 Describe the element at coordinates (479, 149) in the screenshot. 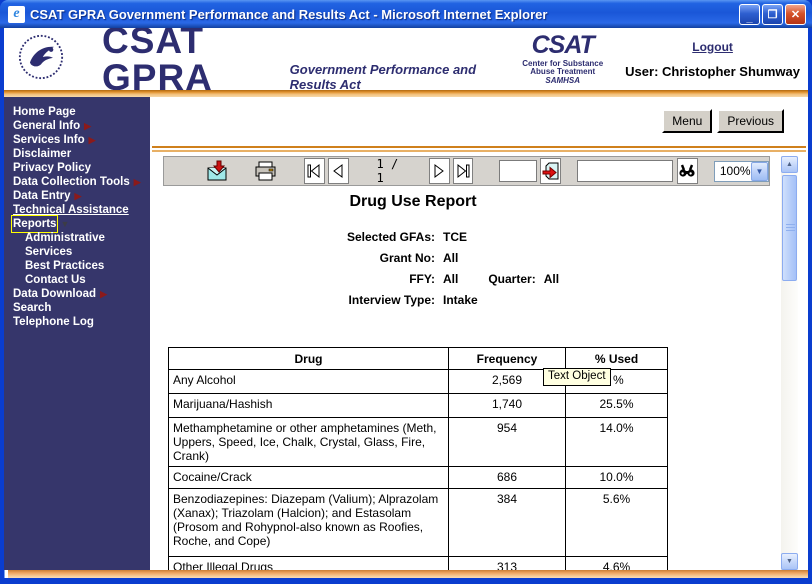

I see `content-divider` at that location.